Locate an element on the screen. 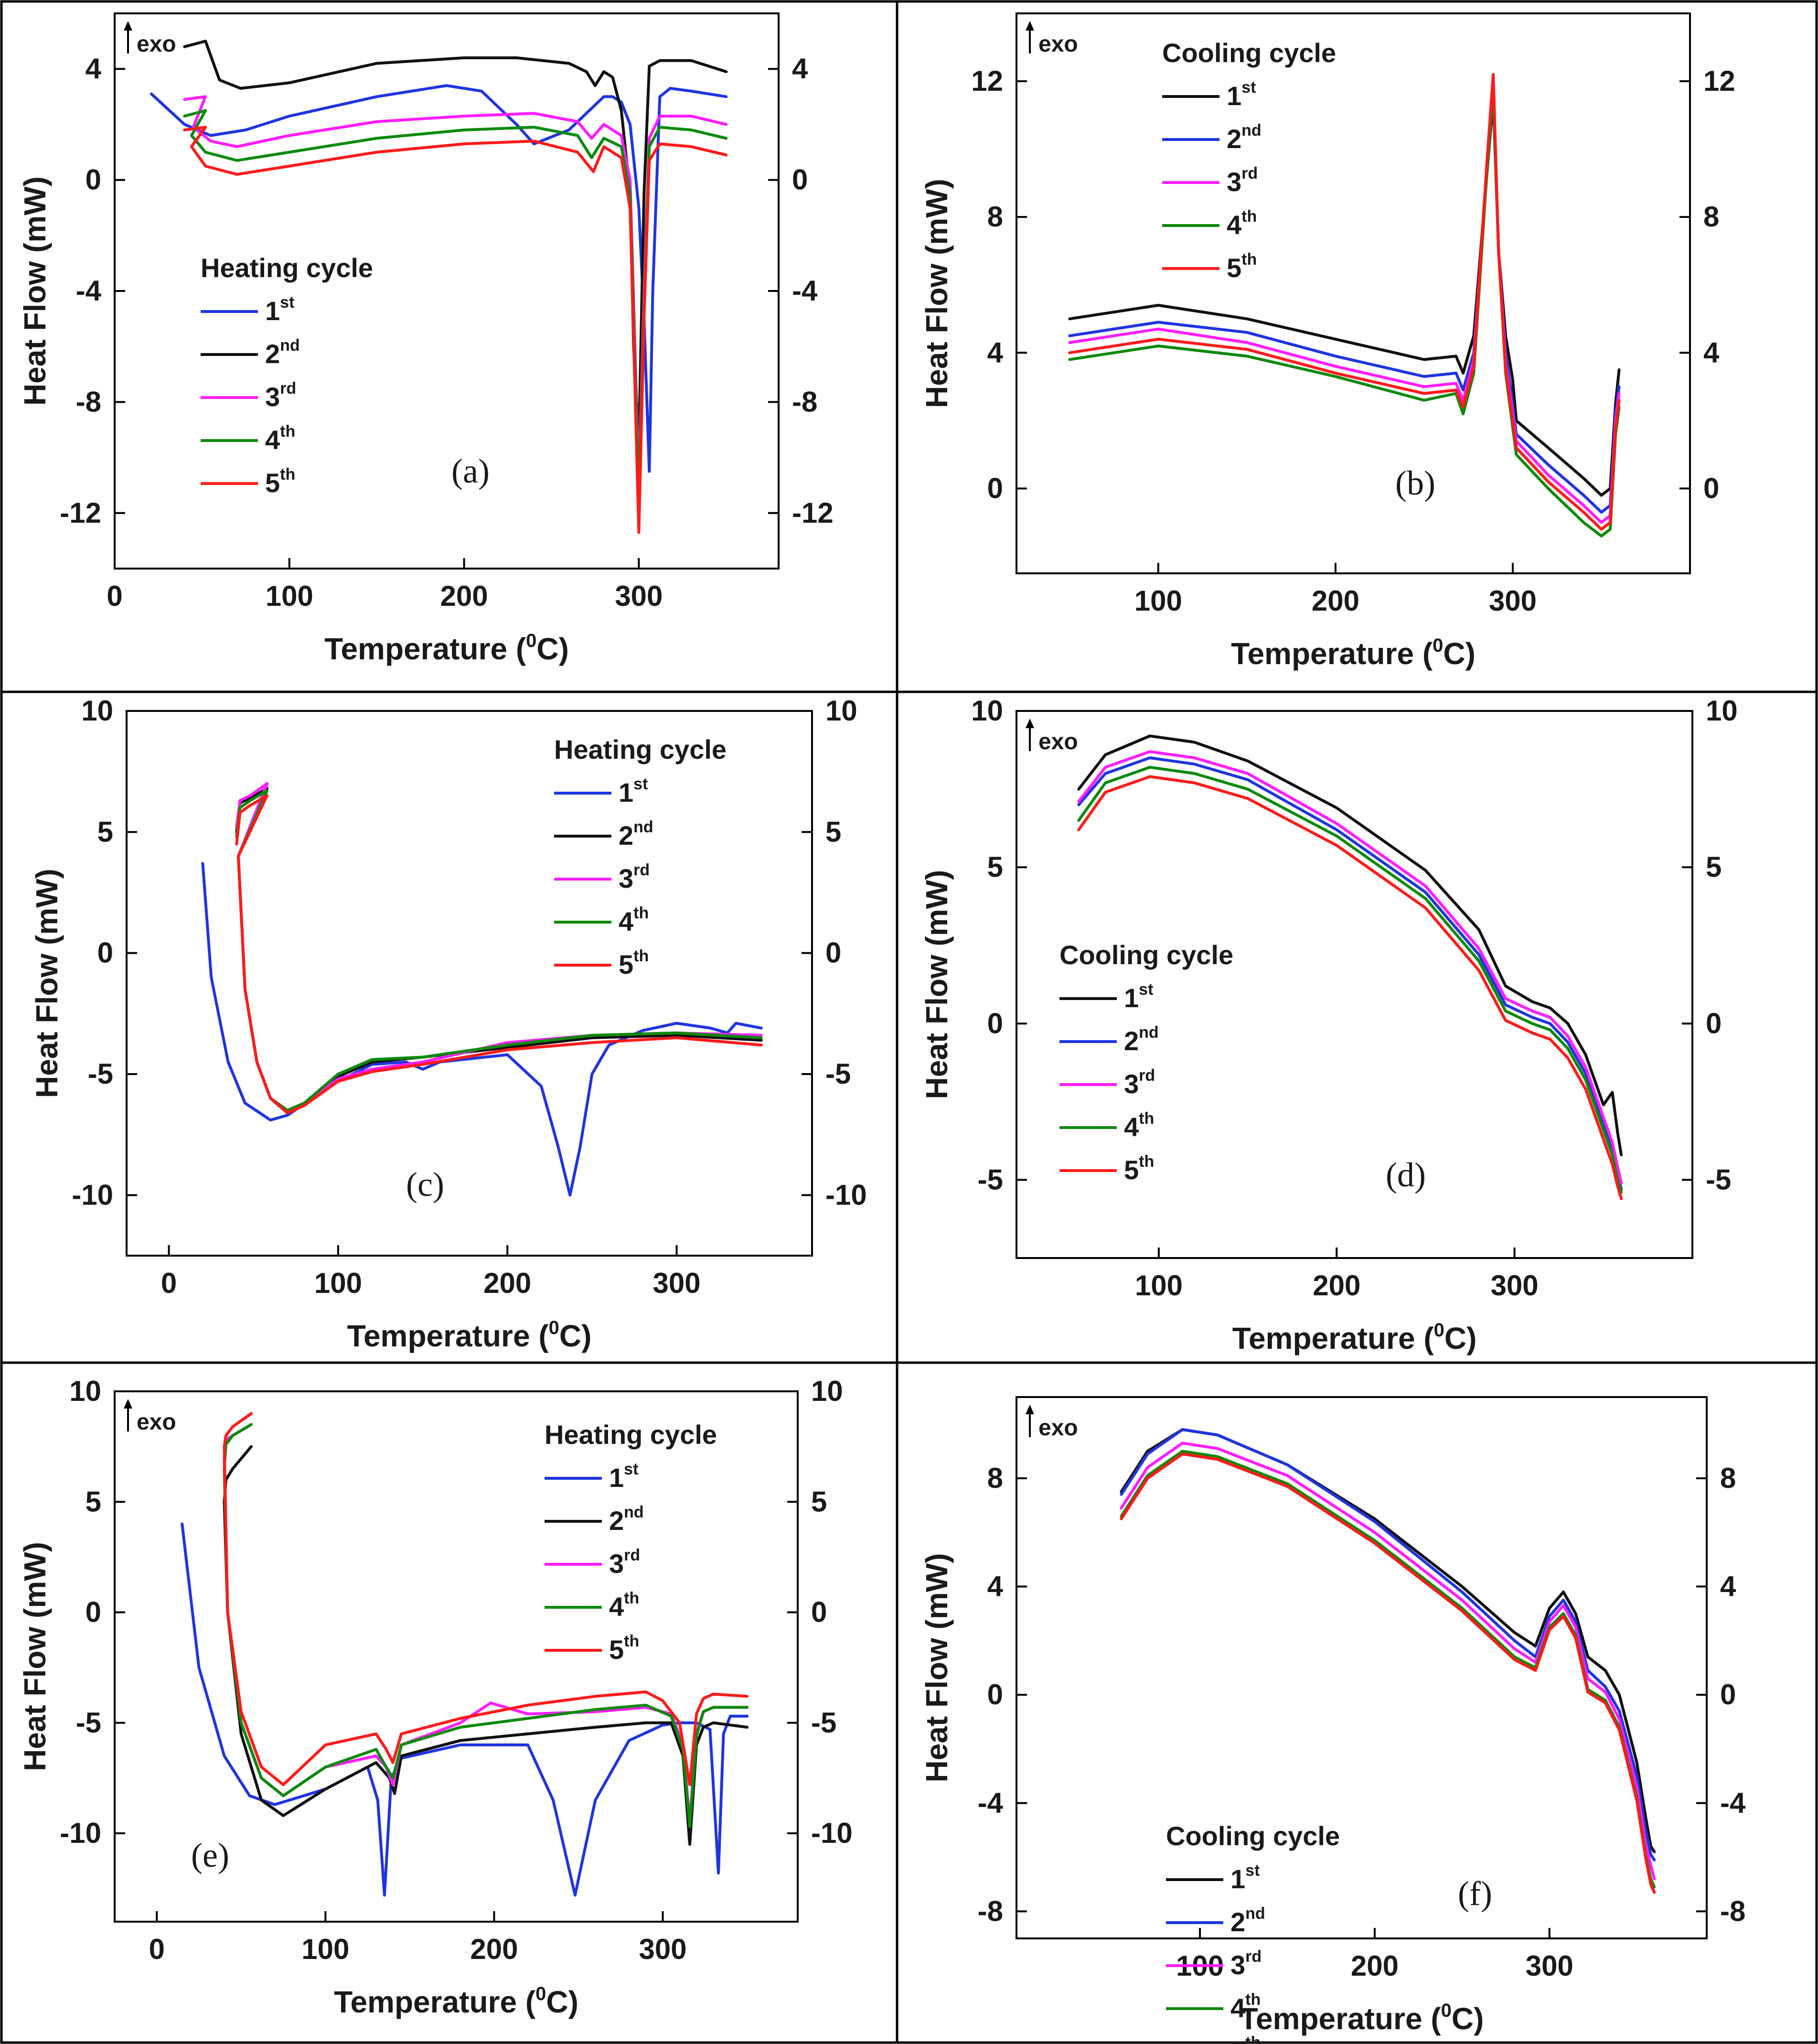 Image resolution: width=1818 pixels, height=2044 pixels. x-tick-label-c-0: 0 is located at coordinates (169, 1283).